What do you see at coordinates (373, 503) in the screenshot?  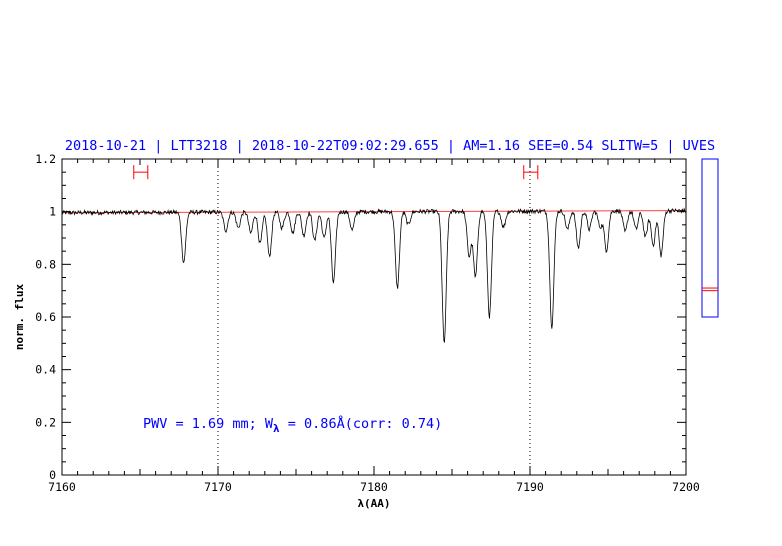 I see `x-axis-label: λ(AA)` at bounding box center [373, 503].